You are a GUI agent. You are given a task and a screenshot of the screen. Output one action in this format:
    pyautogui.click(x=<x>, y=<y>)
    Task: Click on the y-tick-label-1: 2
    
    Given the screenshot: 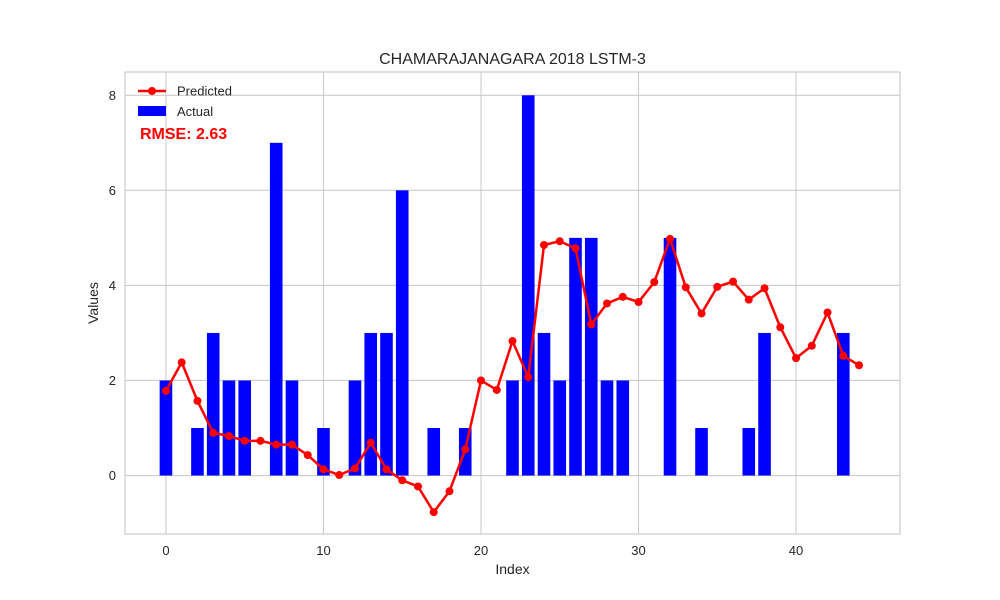 What is the action you would take?
    pyautogui.click(x=112, y=380)
    